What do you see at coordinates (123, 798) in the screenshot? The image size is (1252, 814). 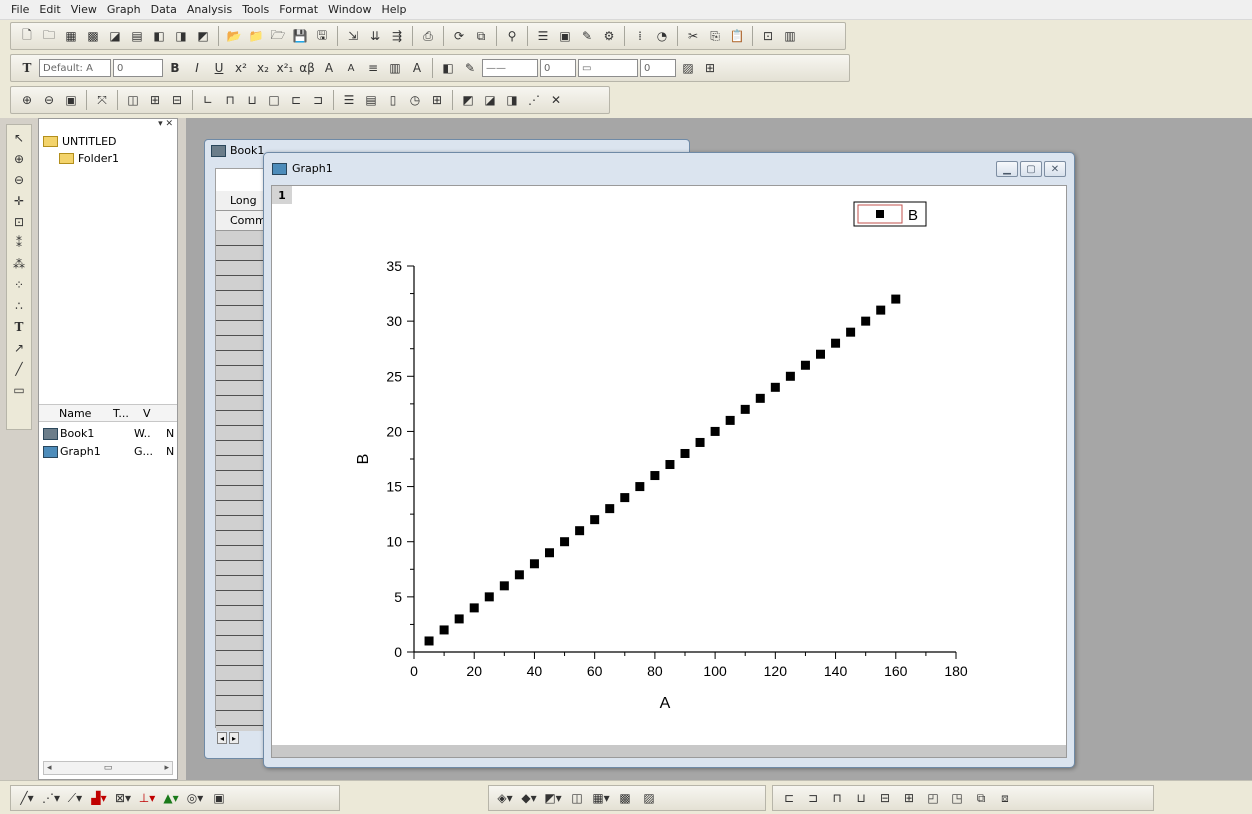 I see `multi-curve-icon: ⊠▾` at bounding box center [123, 798].